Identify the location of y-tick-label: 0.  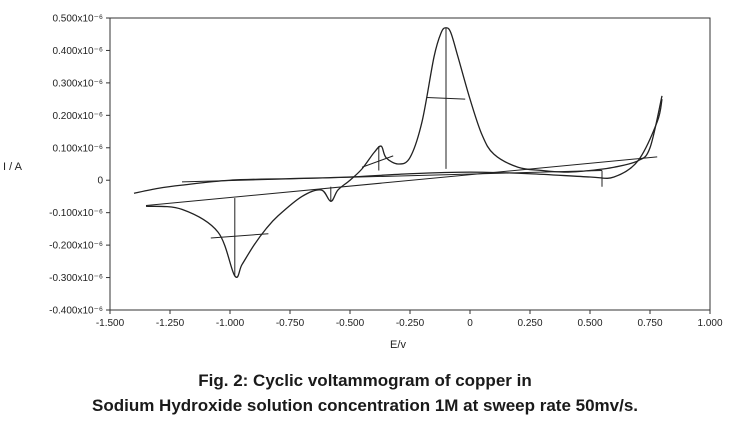
(100, 181).